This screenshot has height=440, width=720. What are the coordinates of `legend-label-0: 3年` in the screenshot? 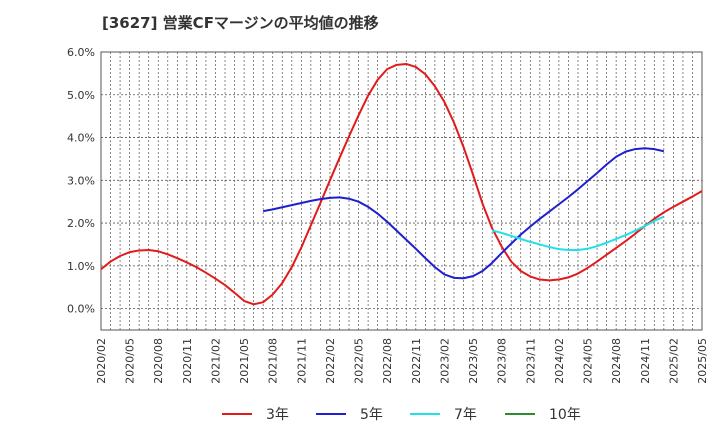 It's located at (277, 415).